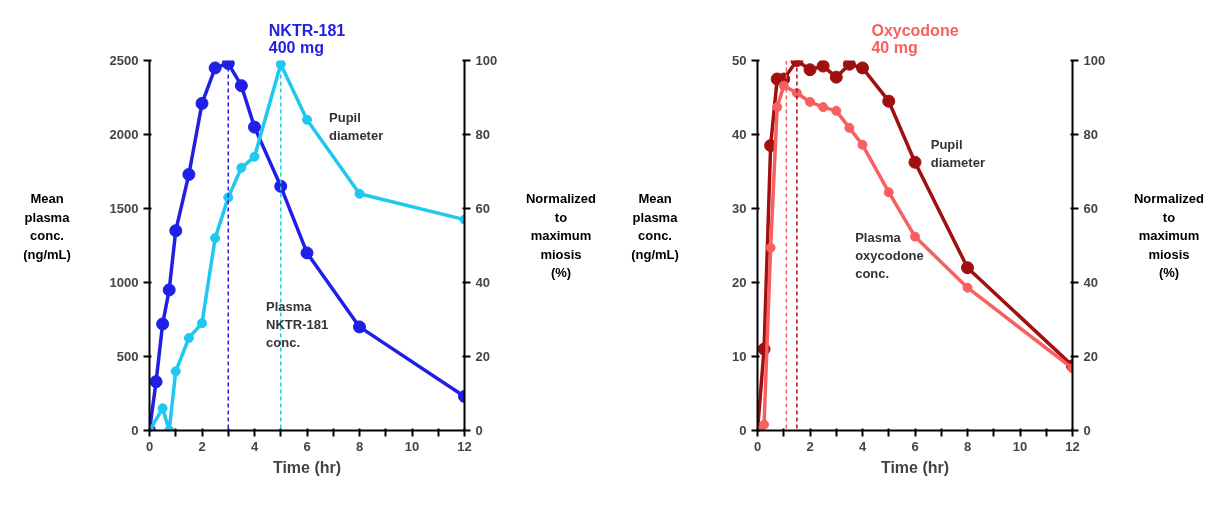 This screenshot has width=1228, height=508. What do you see at coordinates (124, 208) in the screenshot?
I see `y-tick-label: 1500` at bounding box center [124, 208].